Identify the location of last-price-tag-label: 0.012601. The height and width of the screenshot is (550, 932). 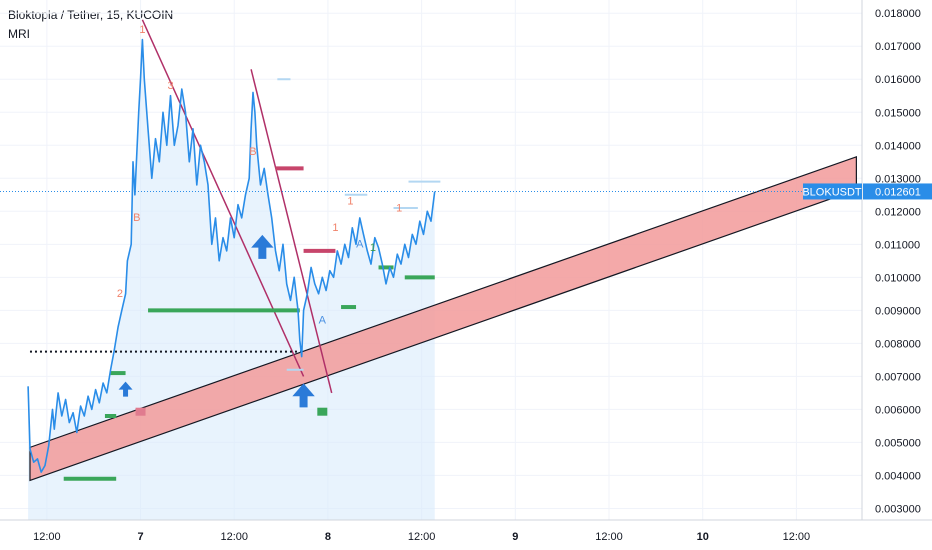
(898, 192).